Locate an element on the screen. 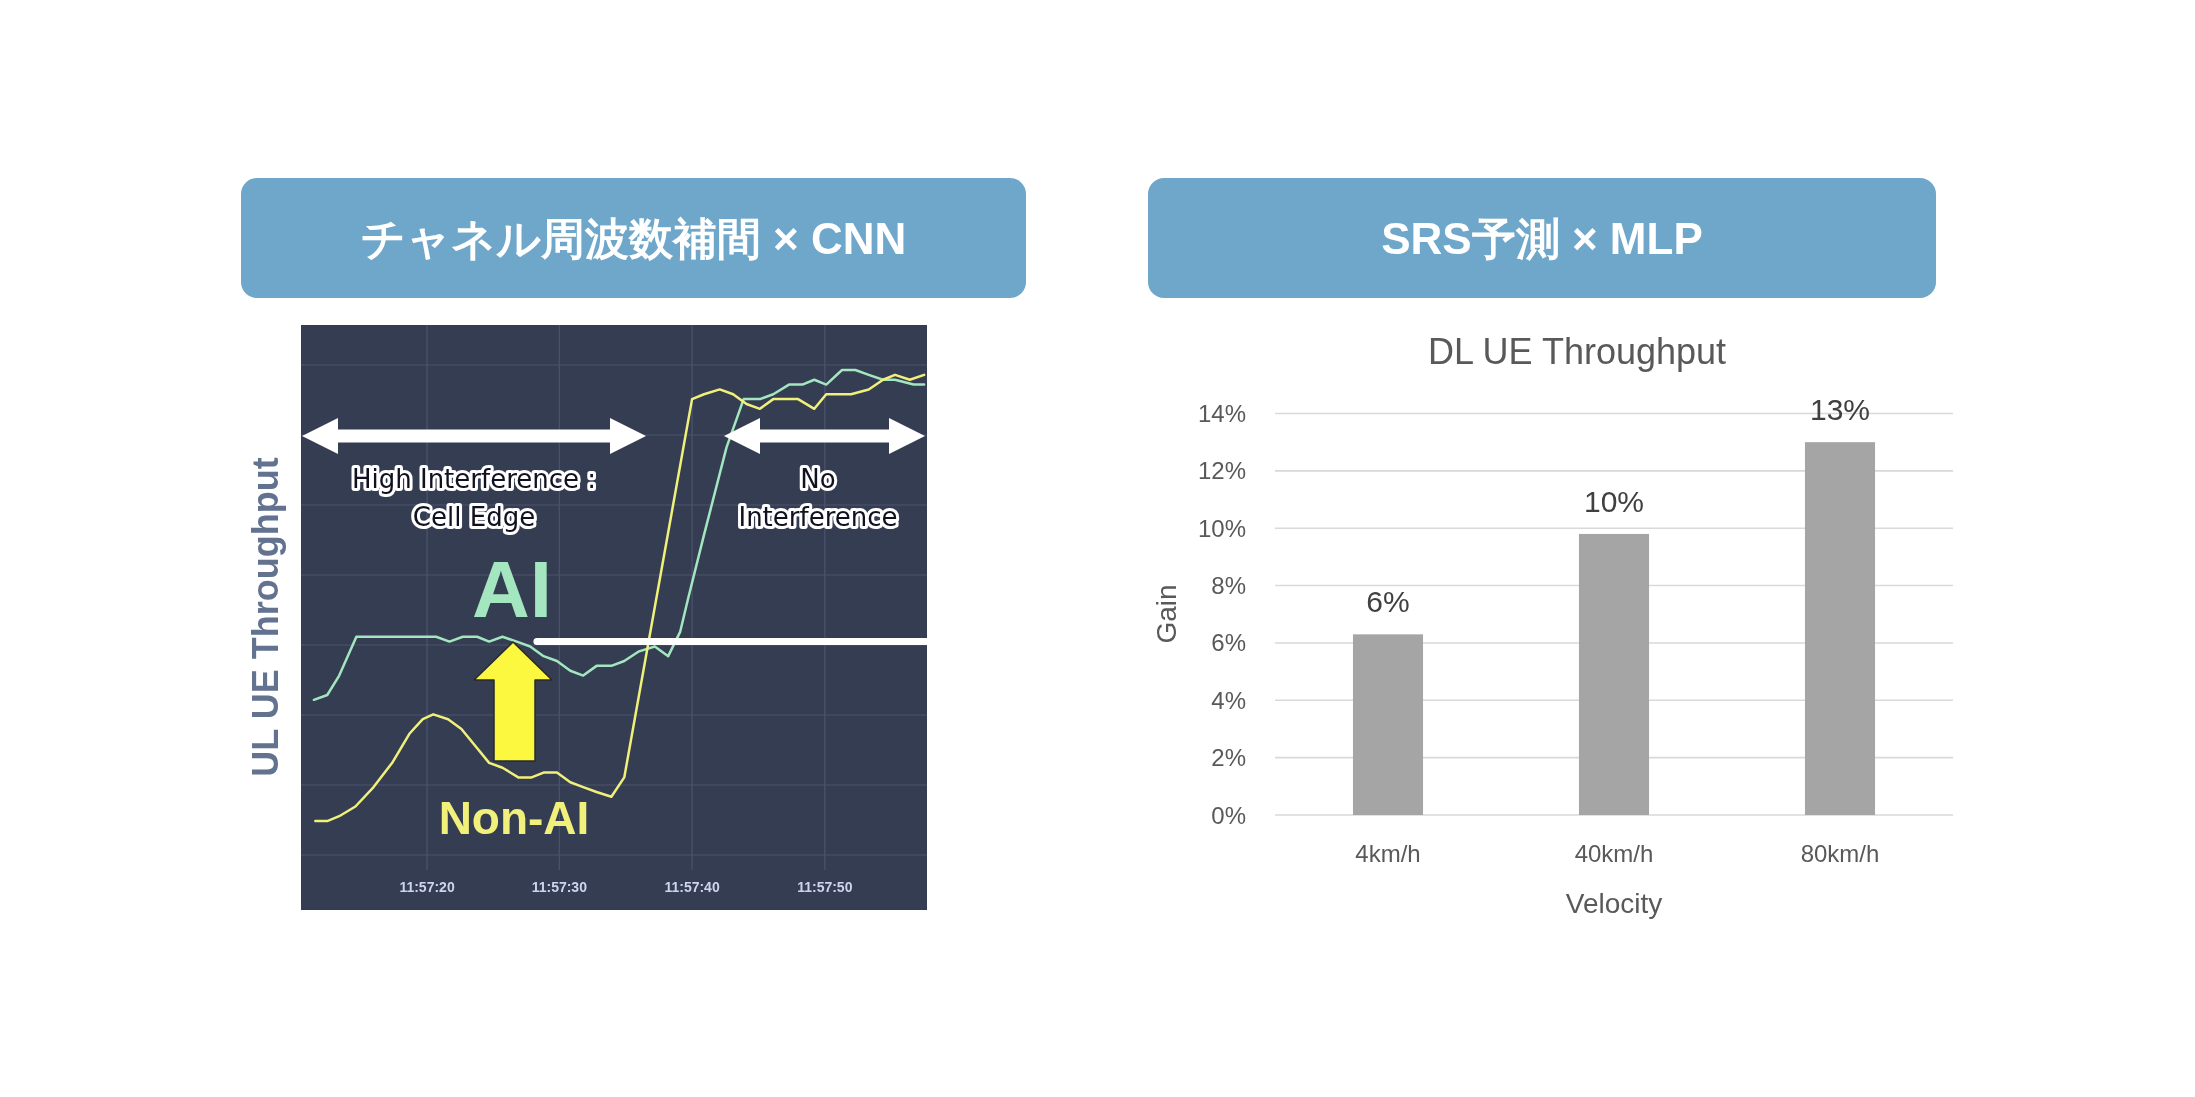 This screenshot has width=2195, height=1097. chart-subtitle: DL UE Throughput is located at coordinates (1577, 351).